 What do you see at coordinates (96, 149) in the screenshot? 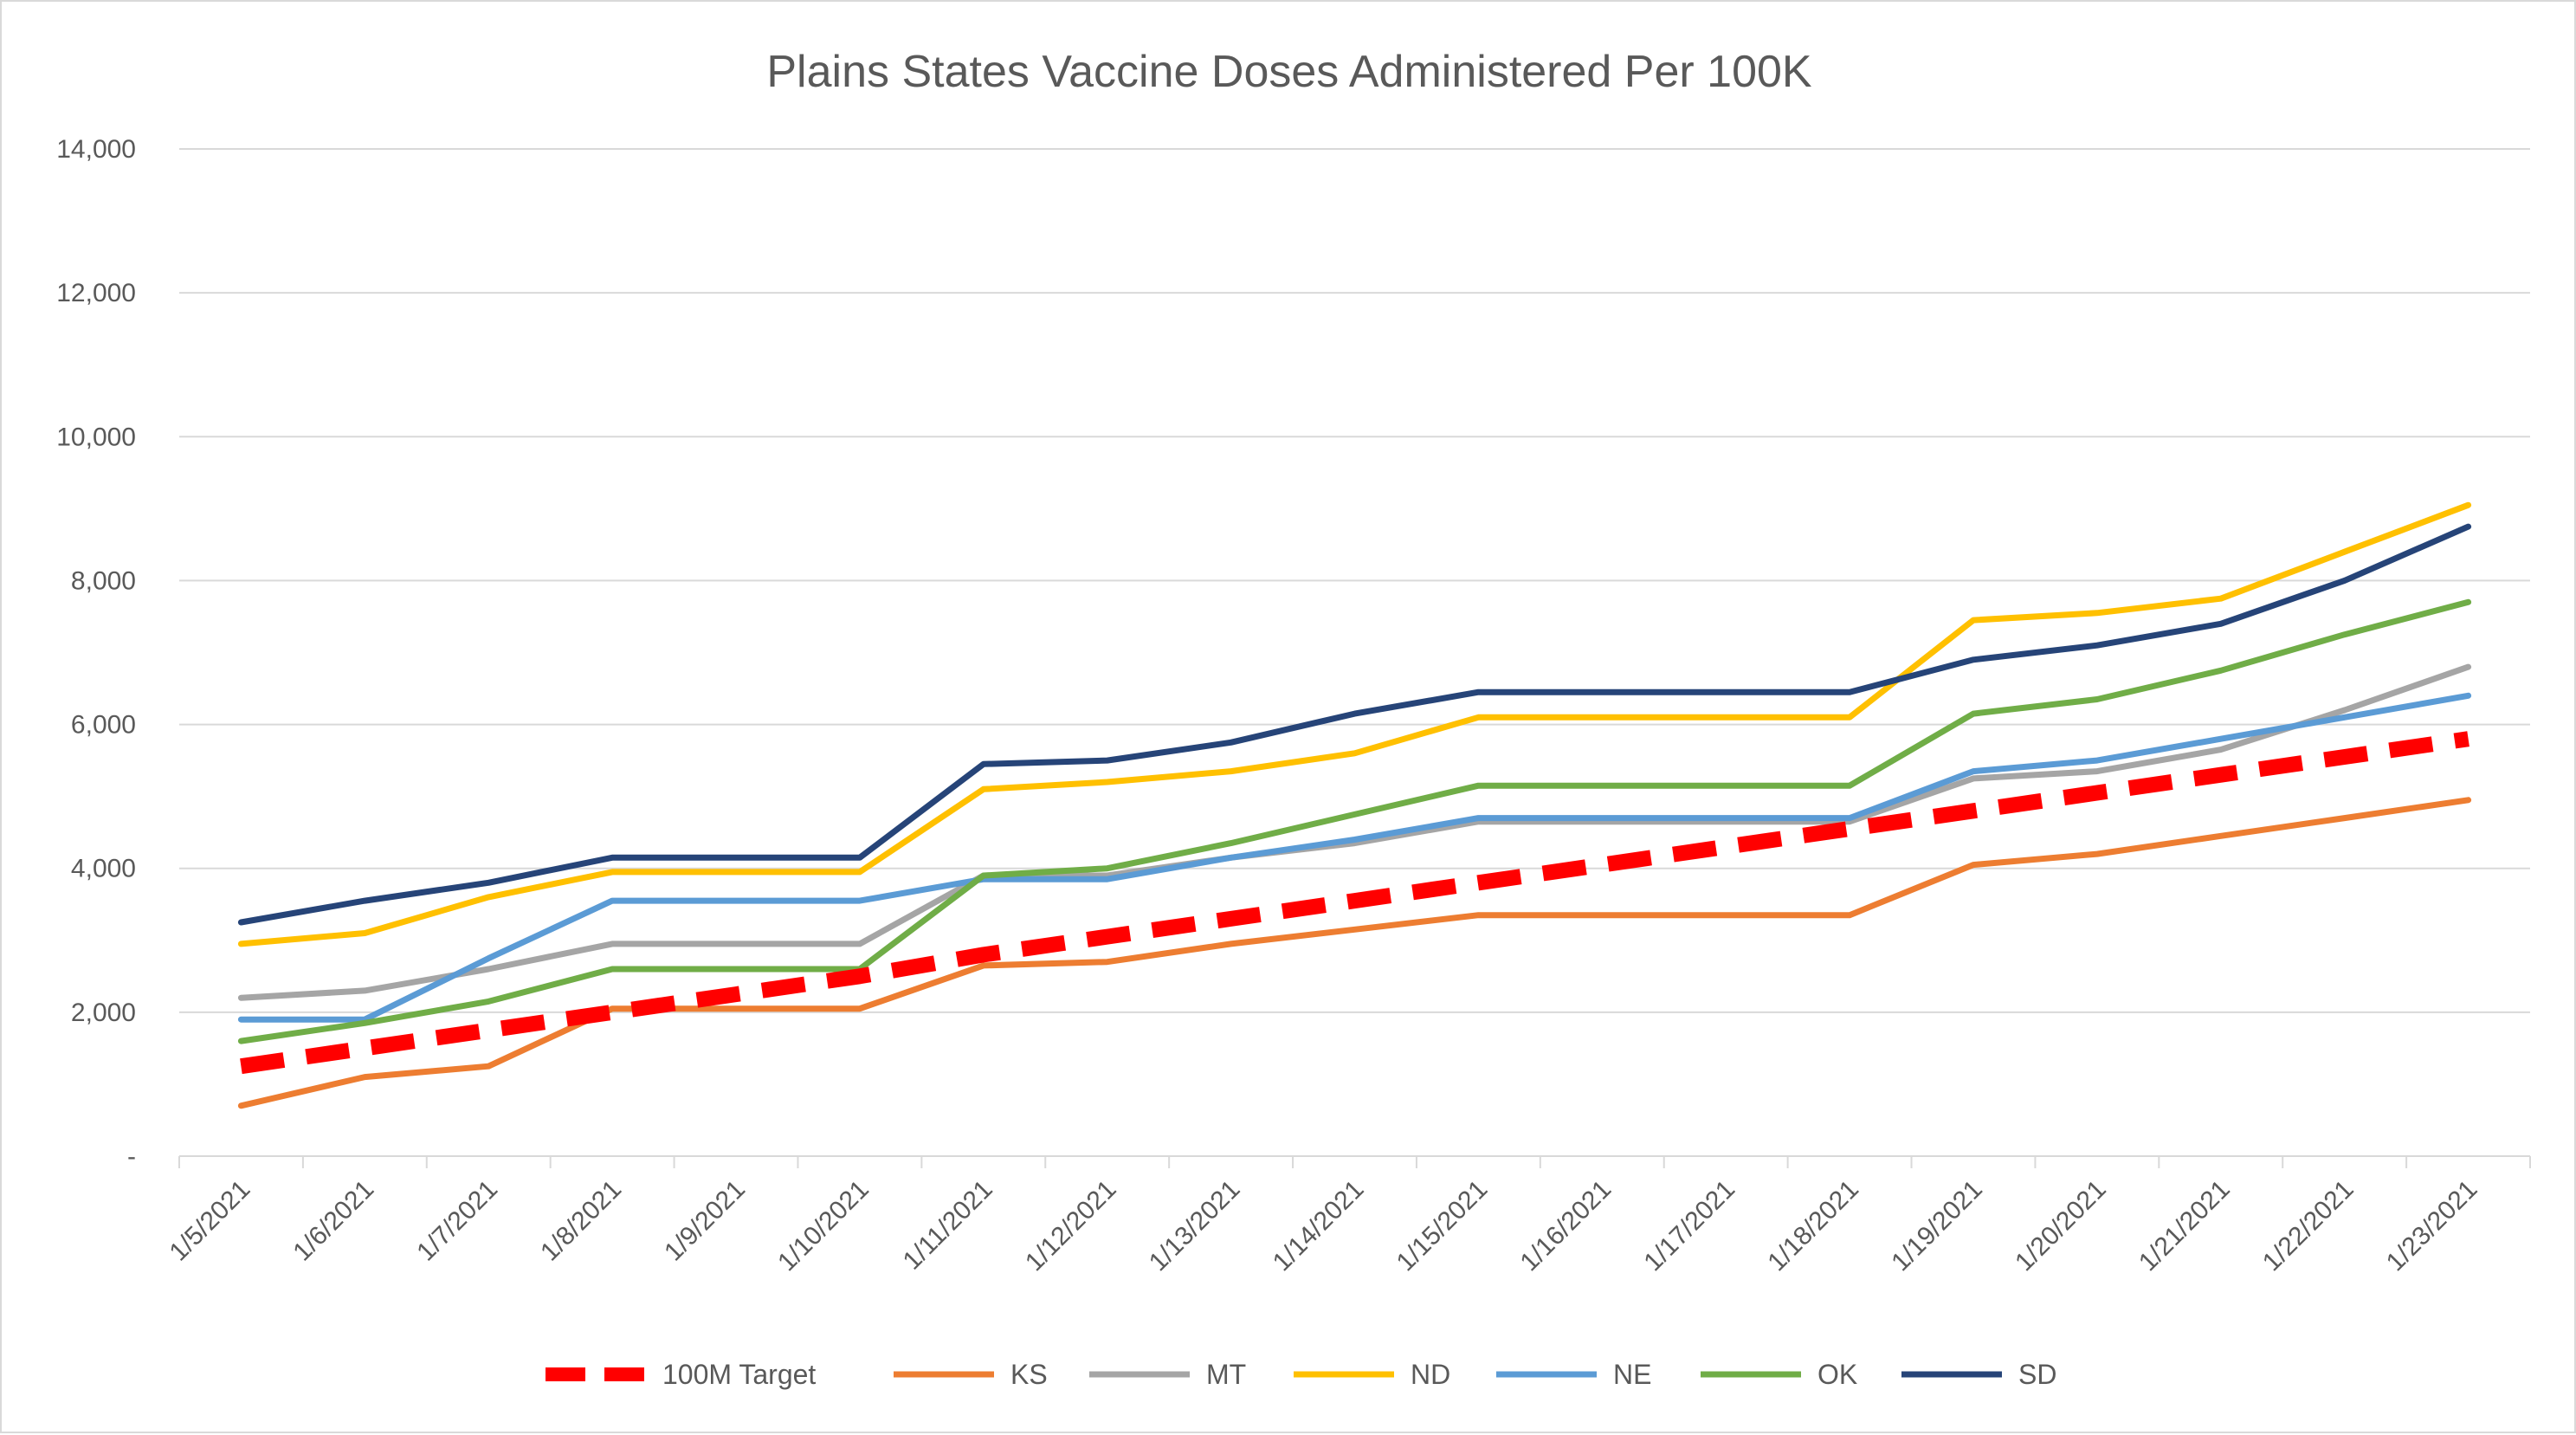
I see `y-tick-label: 14,000` at bounding box center [96, 149].